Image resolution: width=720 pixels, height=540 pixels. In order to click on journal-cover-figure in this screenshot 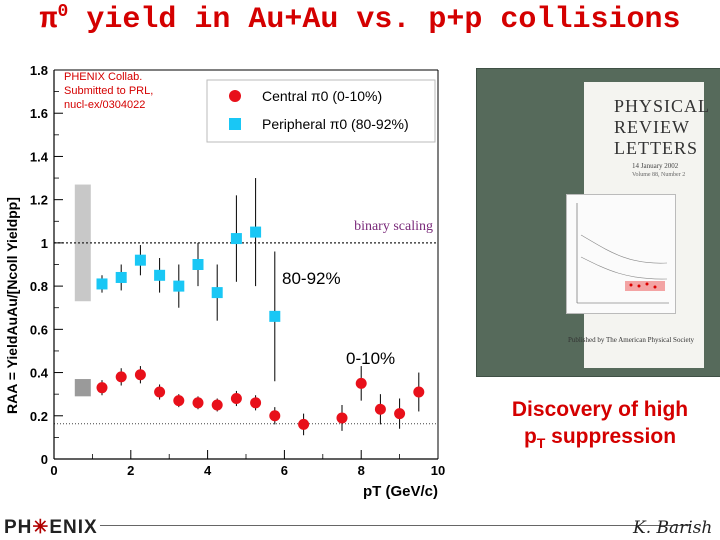, I will do `click(621, 254)`.